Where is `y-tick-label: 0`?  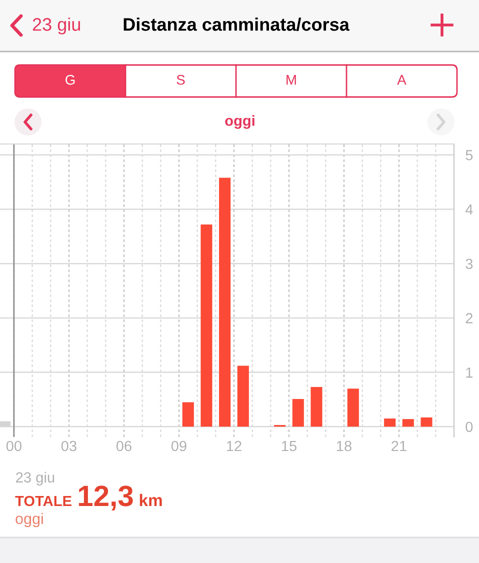
y-tick-label: 0 is located at coordinates (469, 427).